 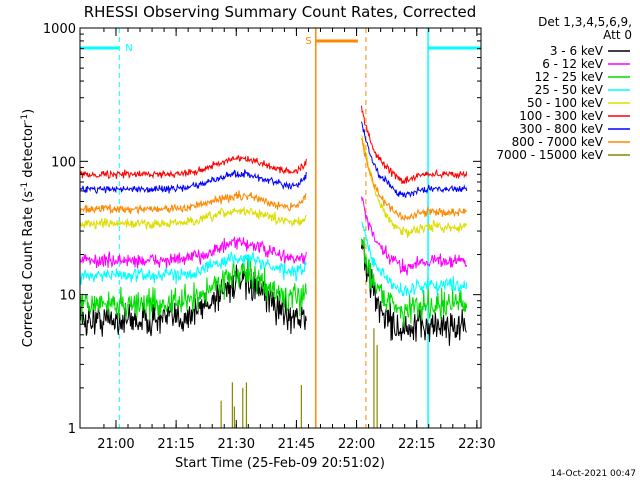 I want to click on x-tick-label: 21:00, so click(x=115, y=444).